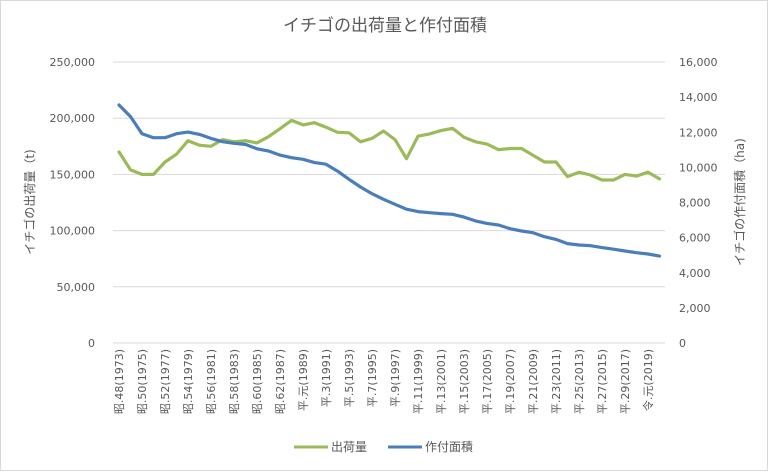 Image resolution: width=768 pixels, height=472 pixels. Describe the element at coordinates (73, 174) in the screenshot. I see `y-tick-label: 150,000` at that location.